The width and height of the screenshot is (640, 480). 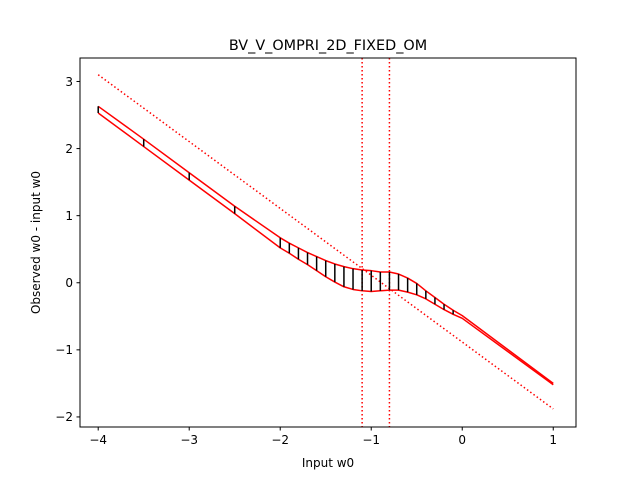 What do you see at coordinates (280, 440) in the screenshot?
I see `x-tick-label: −2` at bounding box center [280, 440].